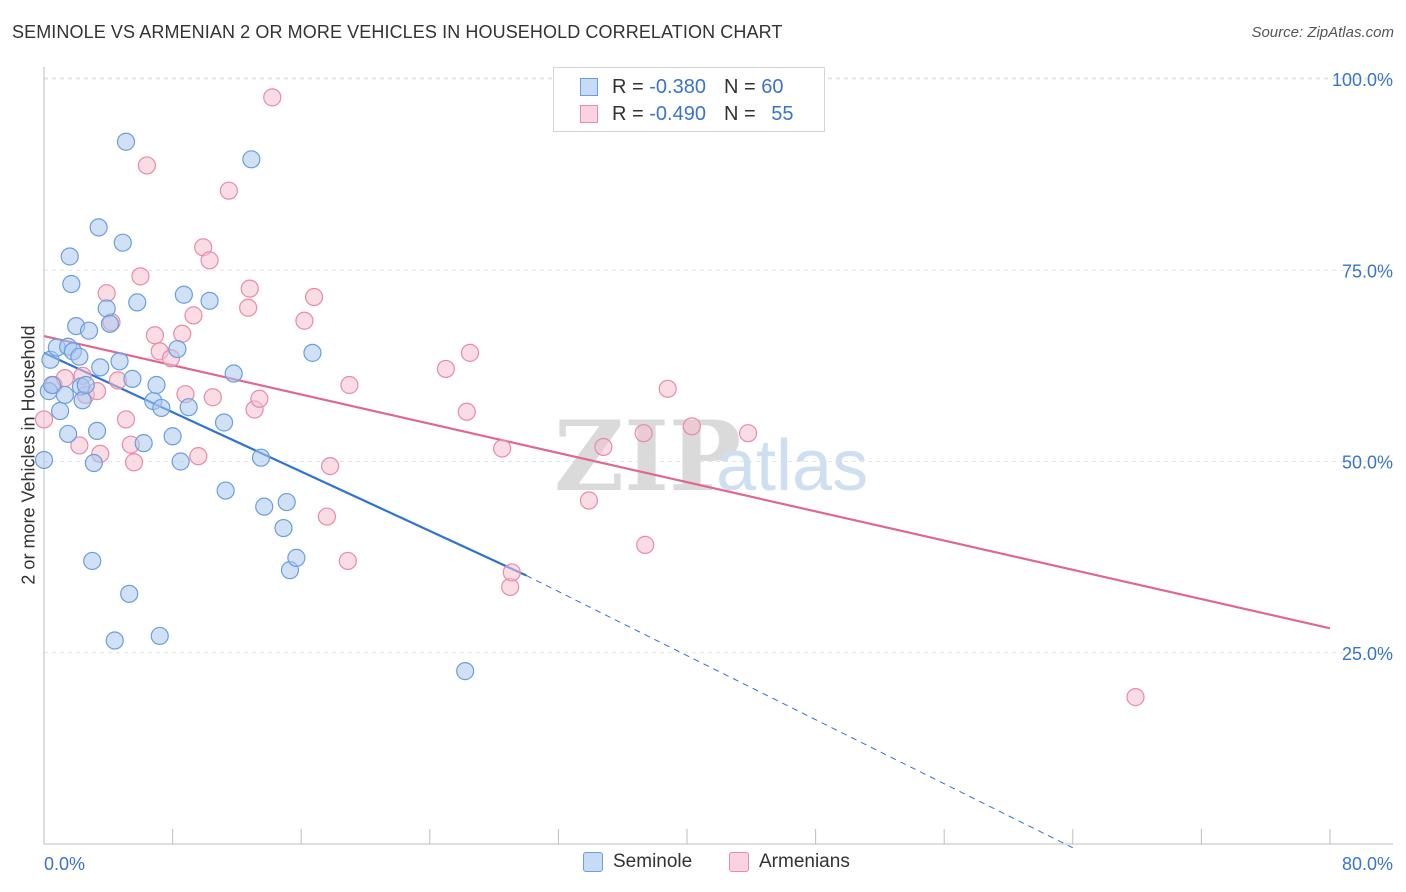 The image size is (1406, 892). What do you see at coordinates (772, 86) in the screenshot?
I see `seminole-n-value: 60` at bounding box center [772, 86].